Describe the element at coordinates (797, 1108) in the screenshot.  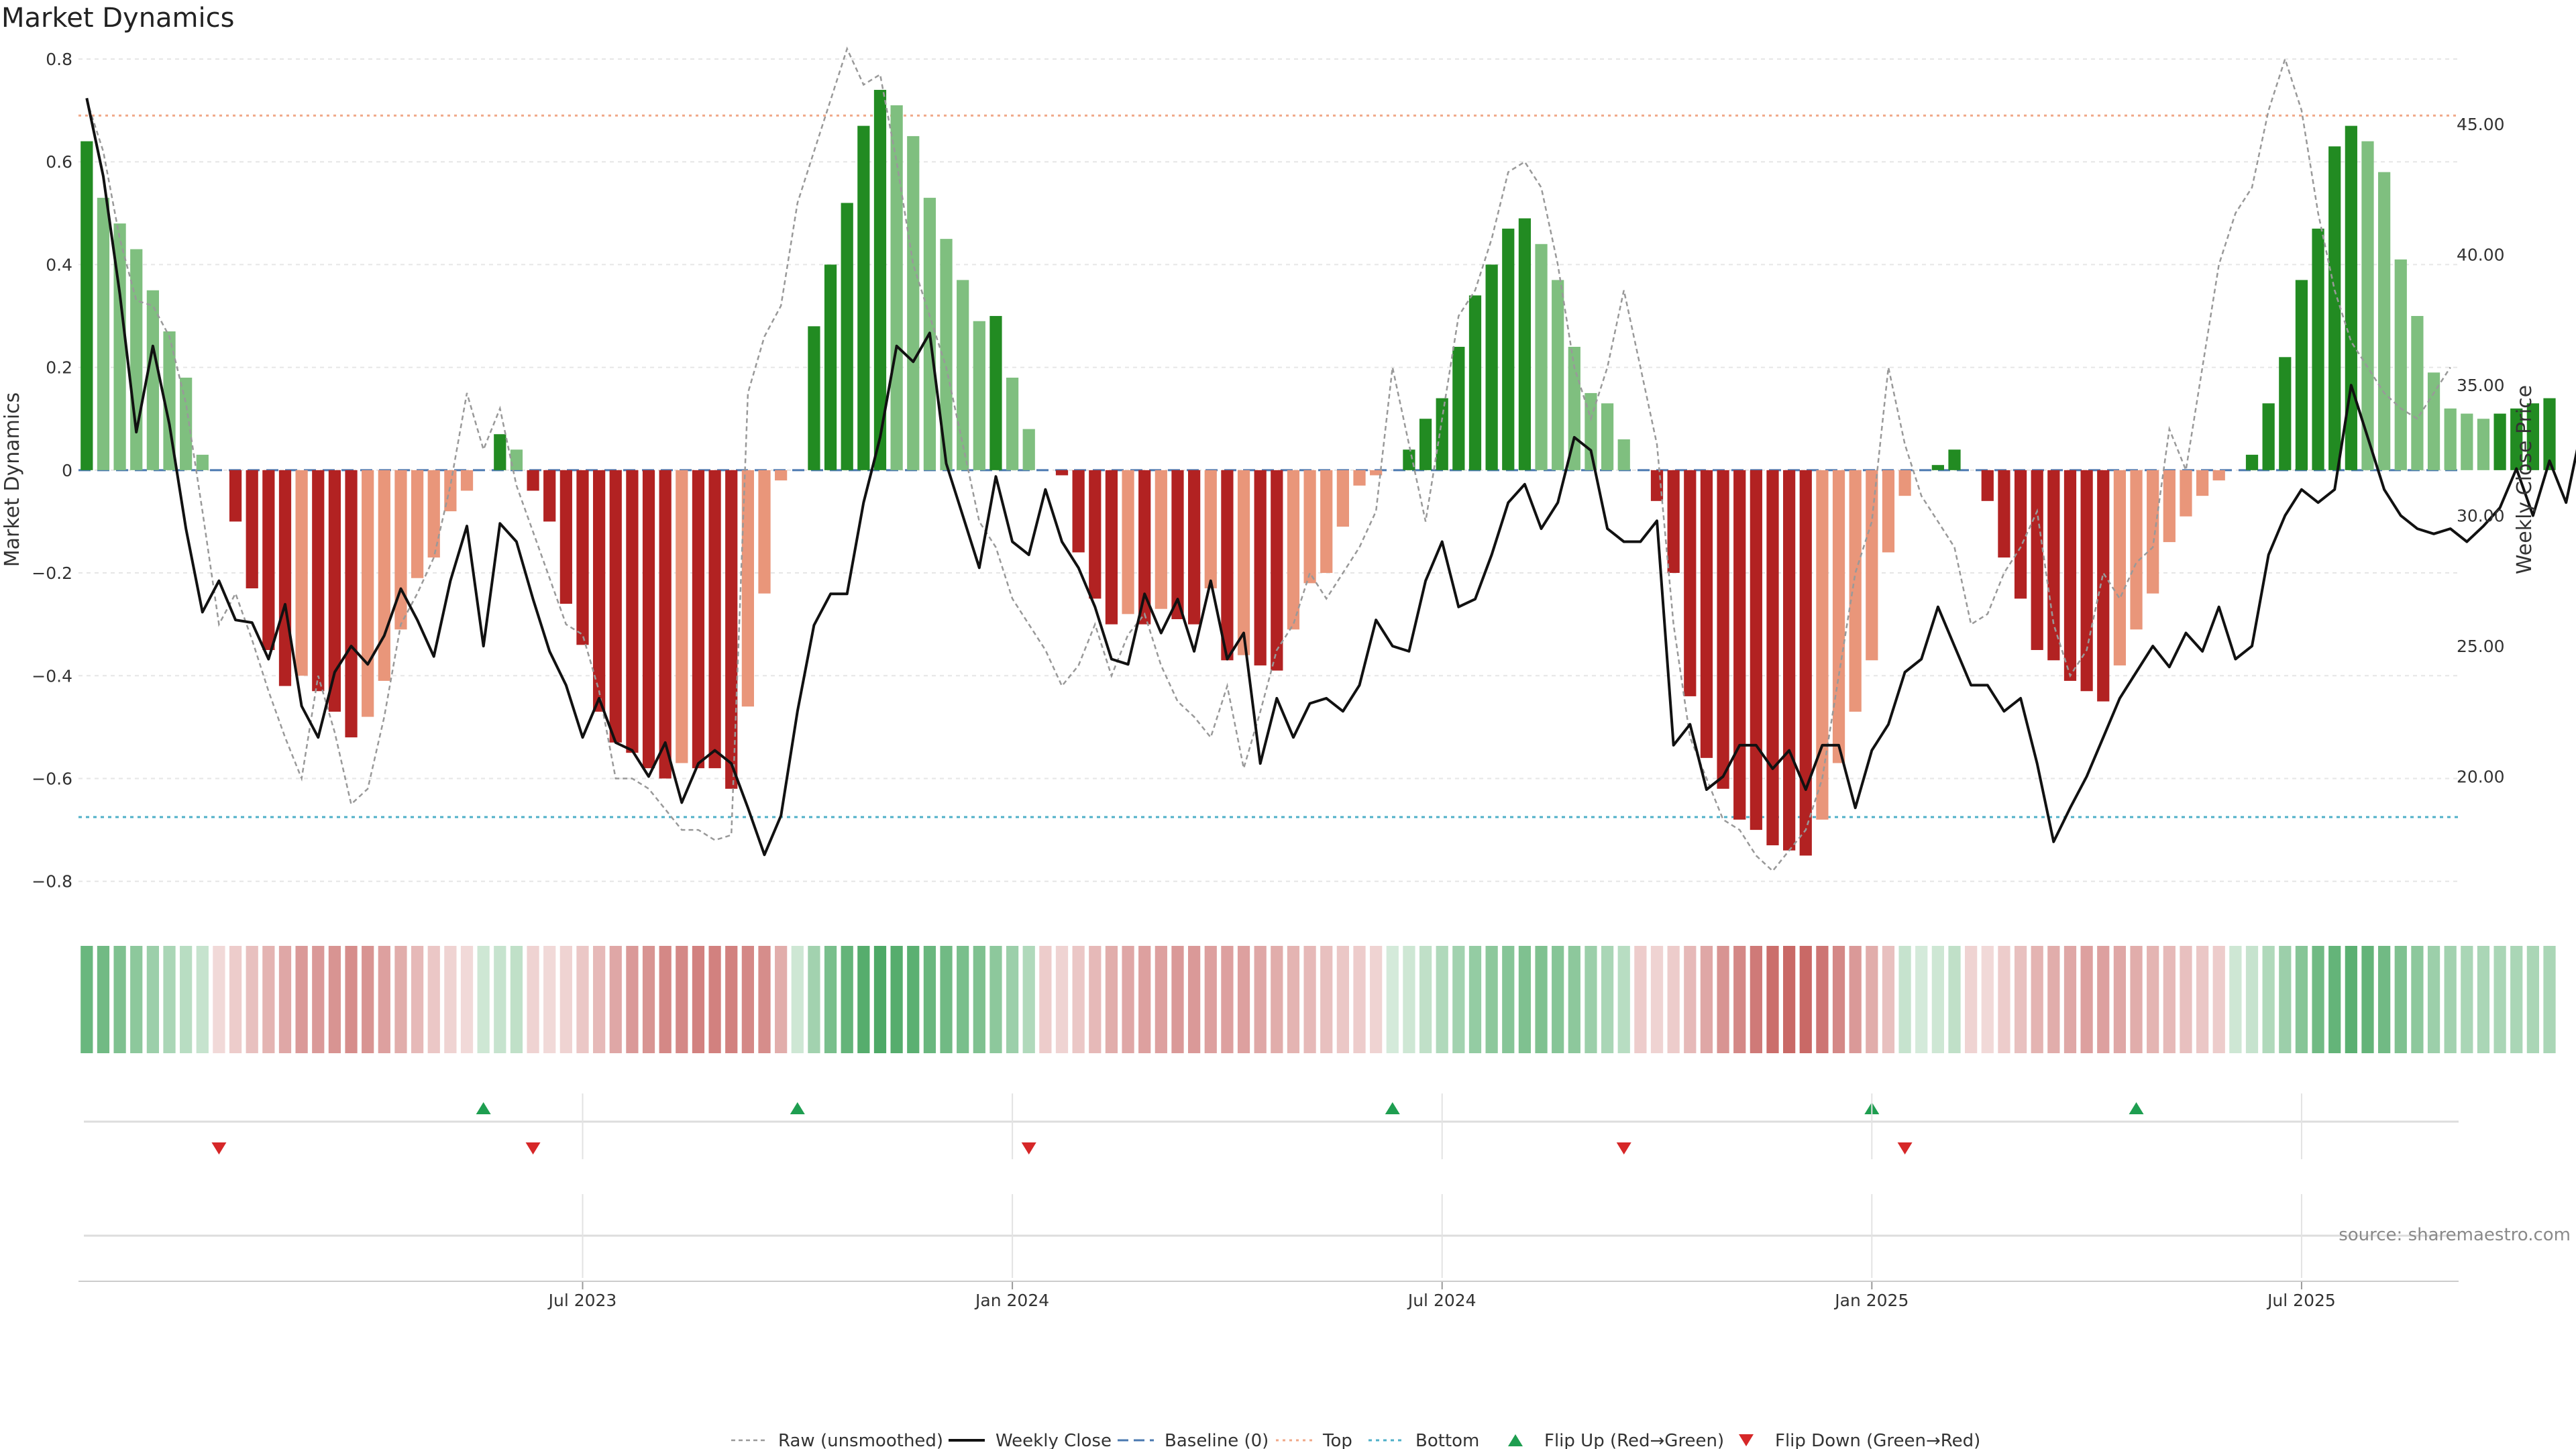
I see `flip-up-marker` at that location.